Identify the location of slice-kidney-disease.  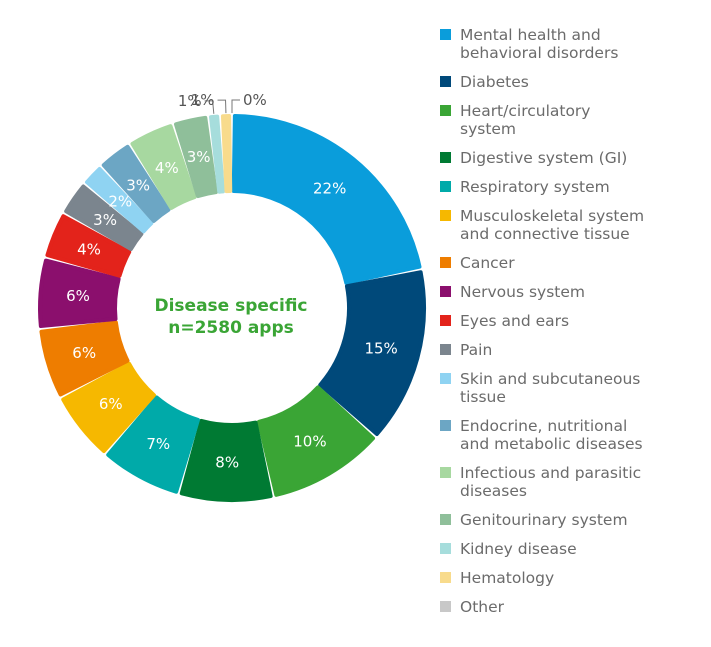
(217, 154).